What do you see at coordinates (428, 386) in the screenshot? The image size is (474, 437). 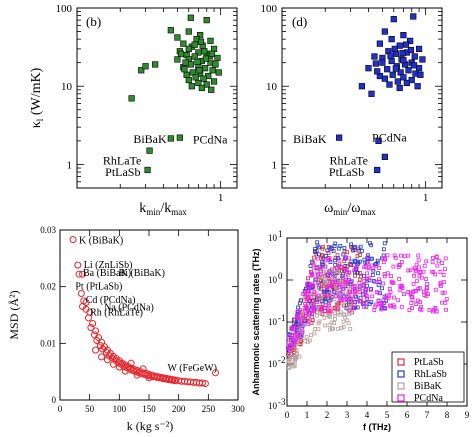 I see `legend-label: BiBaK` at bounding box center [428, 386].